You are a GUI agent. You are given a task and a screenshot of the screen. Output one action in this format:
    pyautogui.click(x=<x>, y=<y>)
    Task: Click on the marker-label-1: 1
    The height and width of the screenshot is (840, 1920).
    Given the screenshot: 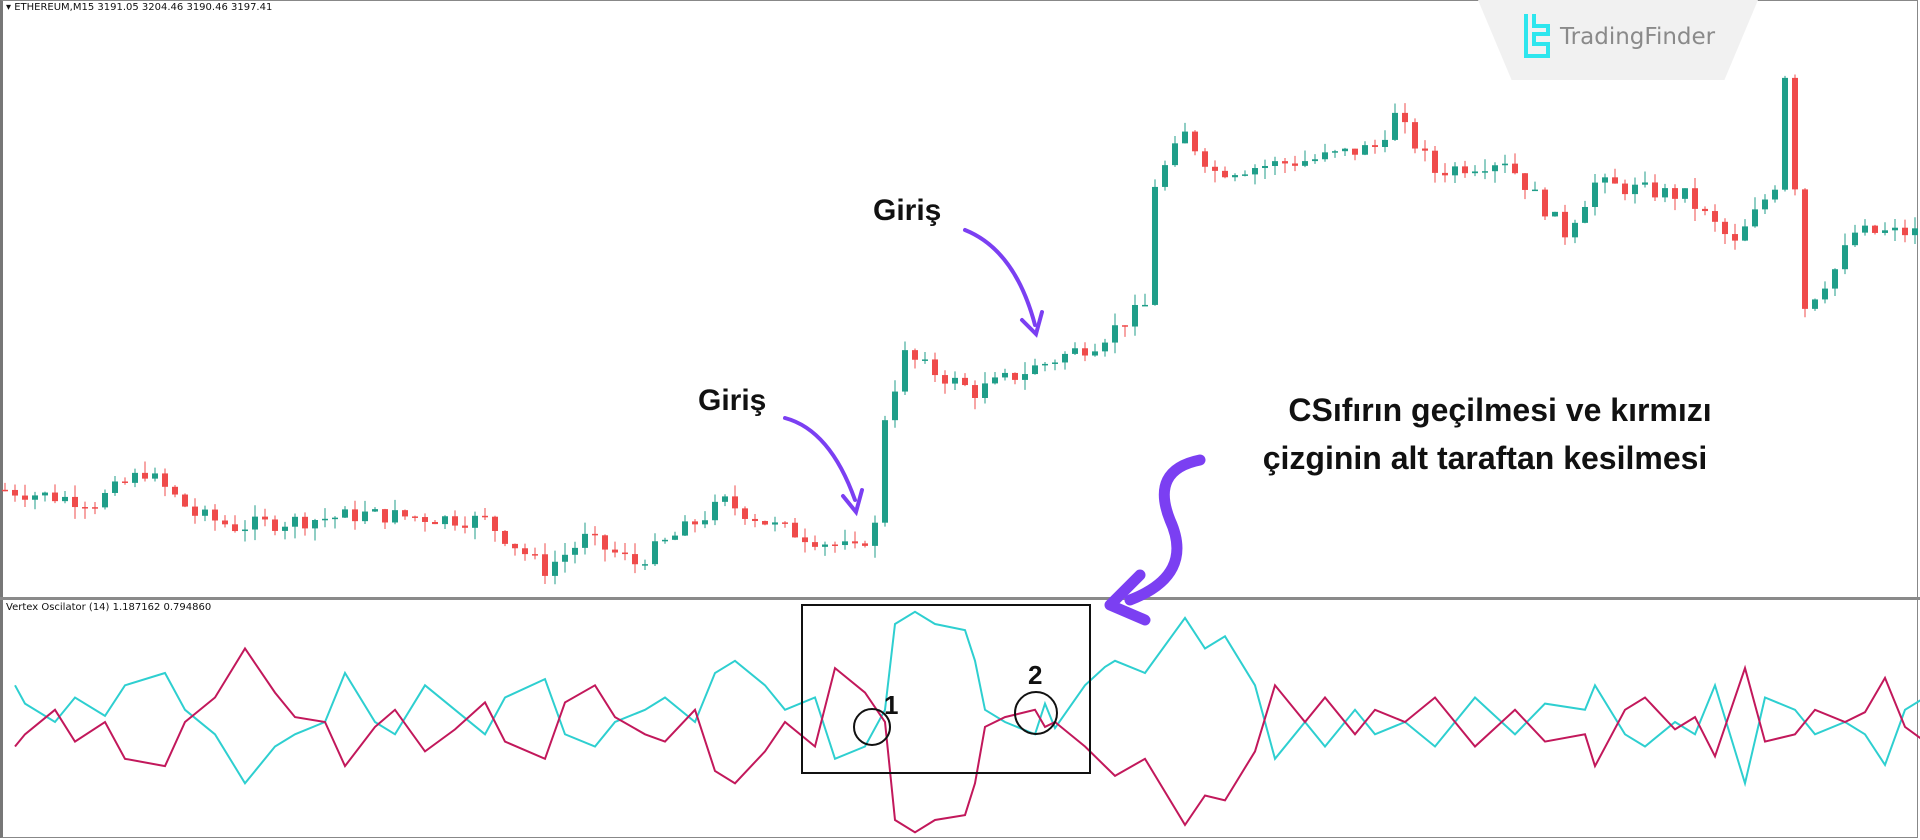 What is the action you would take?
    pyautogui.click(x=891, y=705)
    